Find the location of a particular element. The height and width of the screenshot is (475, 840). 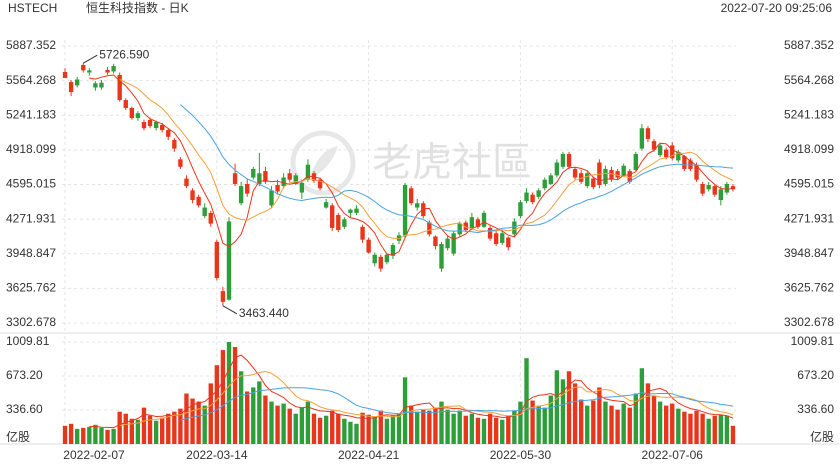

symbol: HSTECH is located at coordinates (32, 8).